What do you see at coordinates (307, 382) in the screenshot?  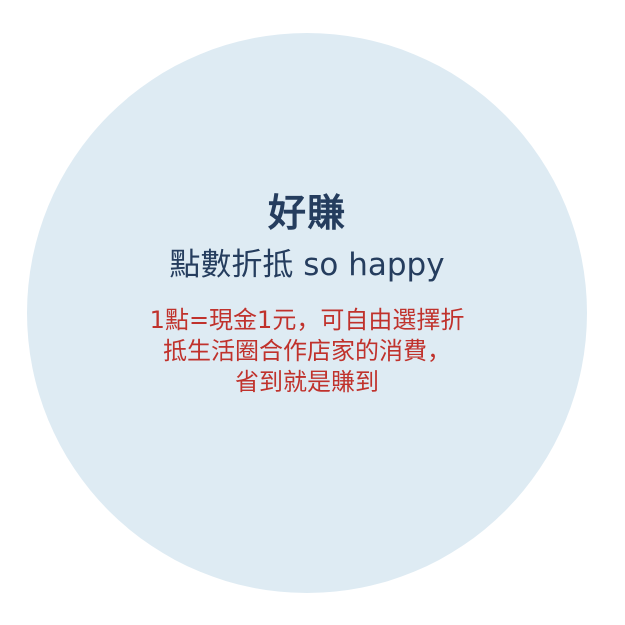 I see `description-line: 省到就是賺到` at bounding box center [307, 382].